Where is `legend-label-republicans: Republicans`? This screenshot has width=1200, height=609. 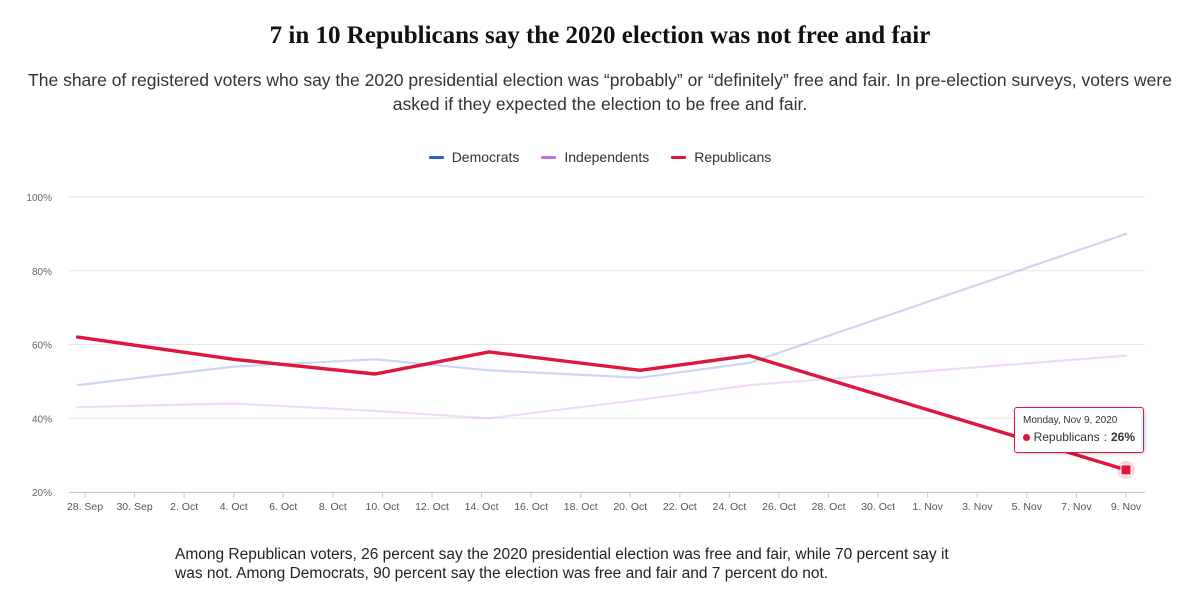
legend-label-republicans: Republicans is located at coordinates (733, 157).